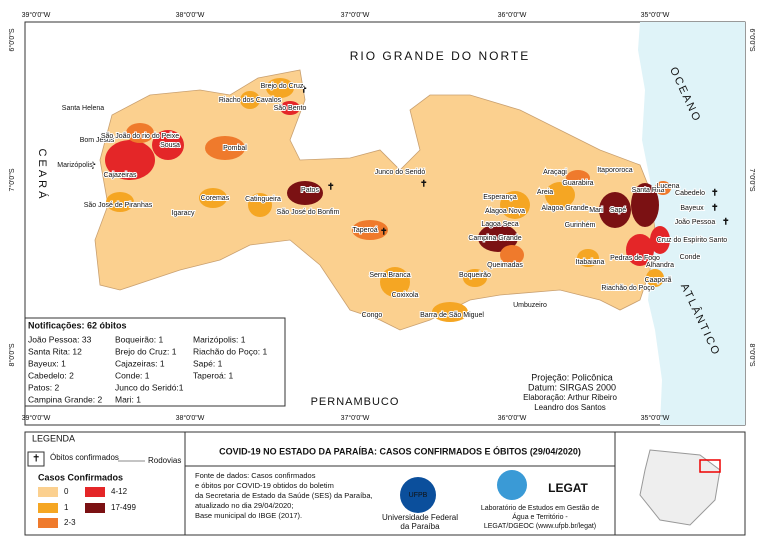 The height and width of the screenshot is (542, 768). Describe the element at coordinates (146, 351) in the screenshot. I see `notification-item: Brejo do Cruz: 1` at that location.